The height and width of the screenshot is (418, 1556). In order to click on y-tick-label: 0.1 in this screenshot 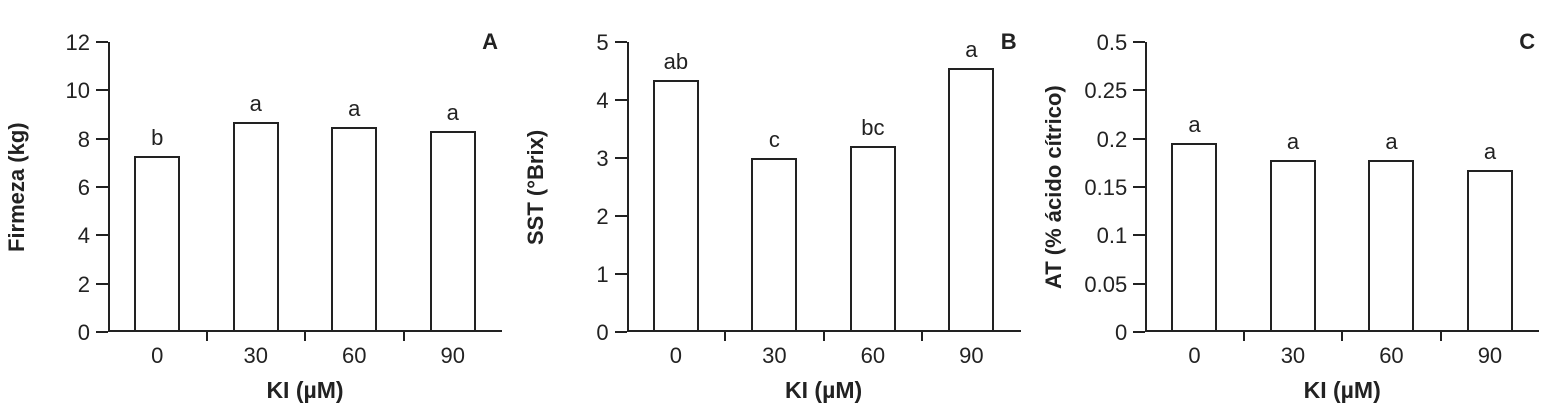, I will do `click(1112, 236)`.